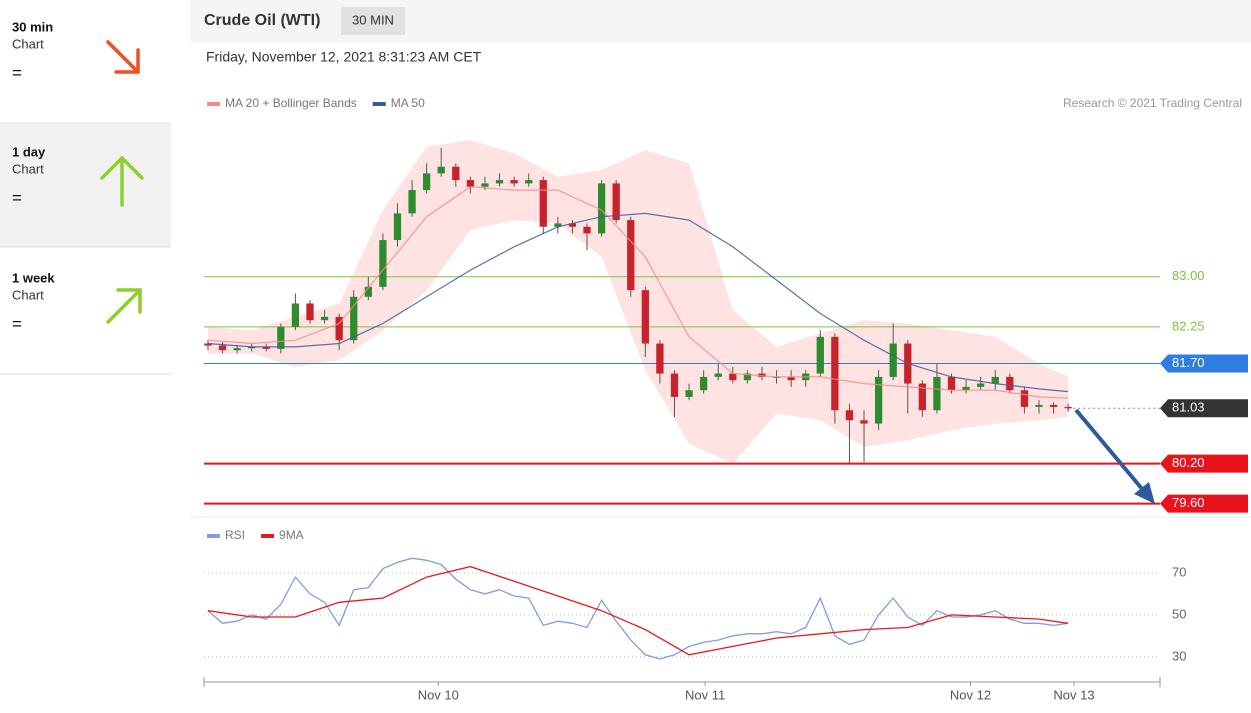  Describe the element at coordinates (1152, 103) in the screenshot. I see `source: Research © 2021 Trading Central` at that location.